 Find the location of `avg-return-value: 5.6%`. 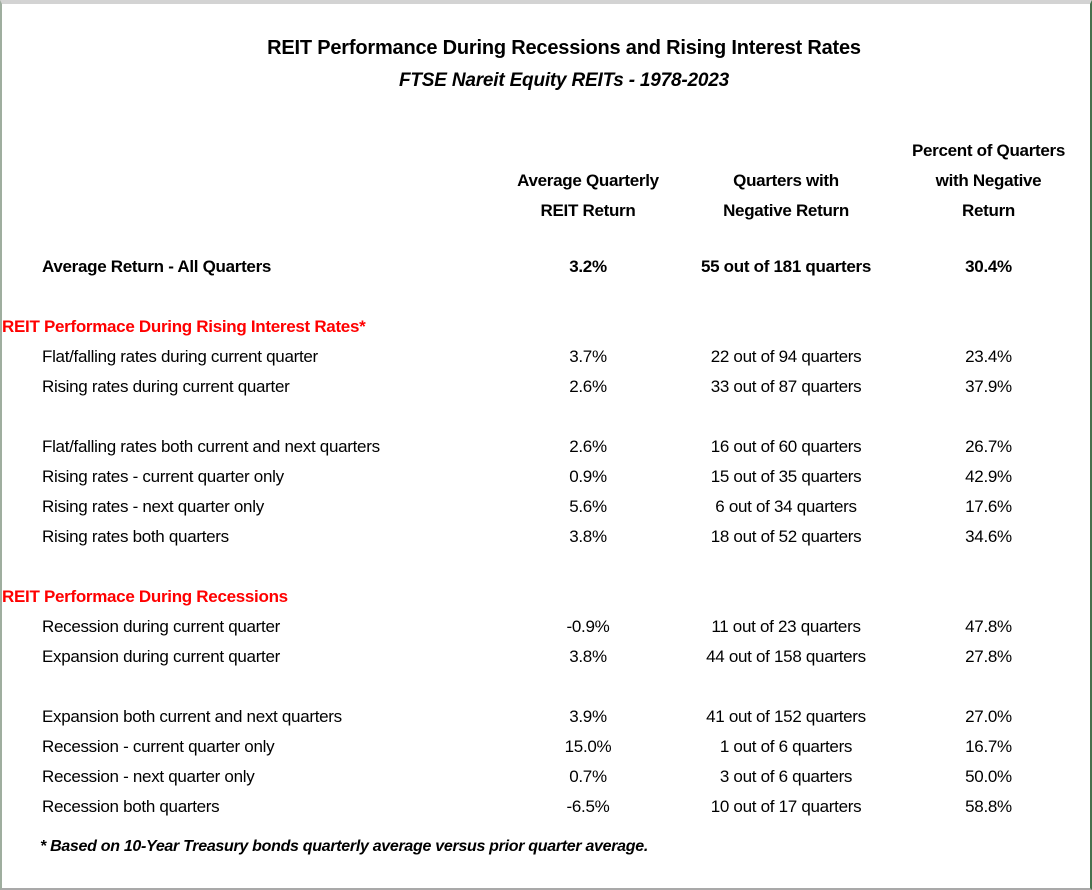

avg-return-value: 5.6% is located at coordinates (588, 506).